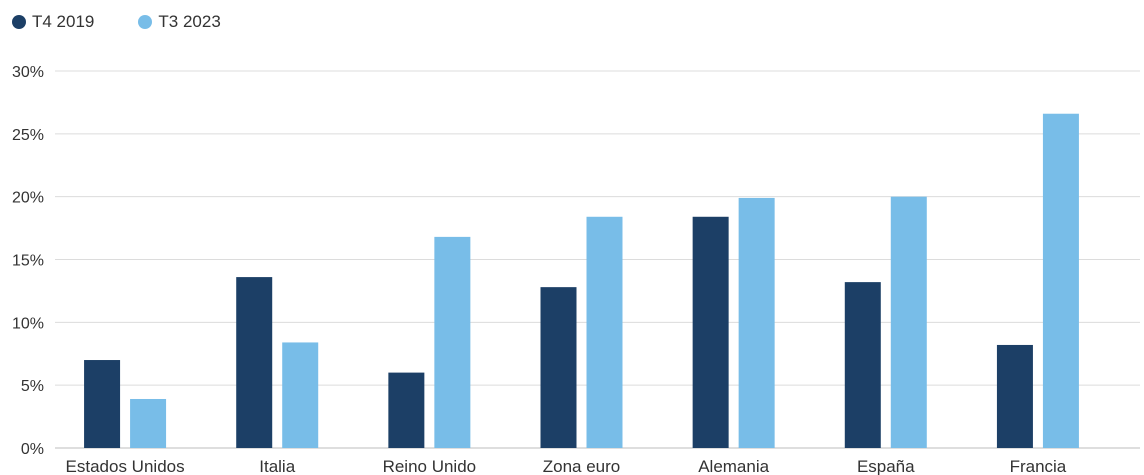 This screenshot has height=475, width=1144. What do you see at coordinates (116, 22) in the screenshot?
I see `legend: T4 2019 T3 2023` at bounding box center [116, 22].